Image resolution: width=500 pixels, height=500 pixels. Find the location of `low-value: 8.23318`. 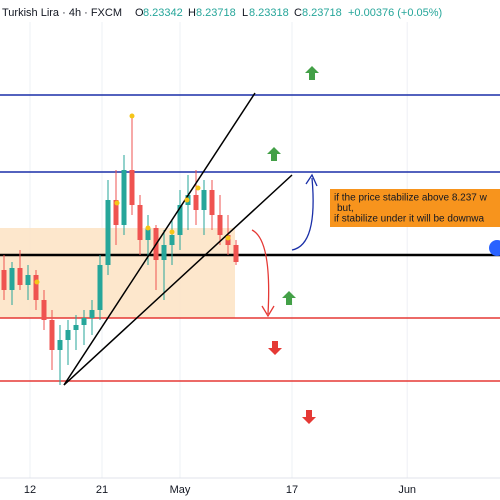

low-value: 8.23318 is located at coordinates (269, 13).